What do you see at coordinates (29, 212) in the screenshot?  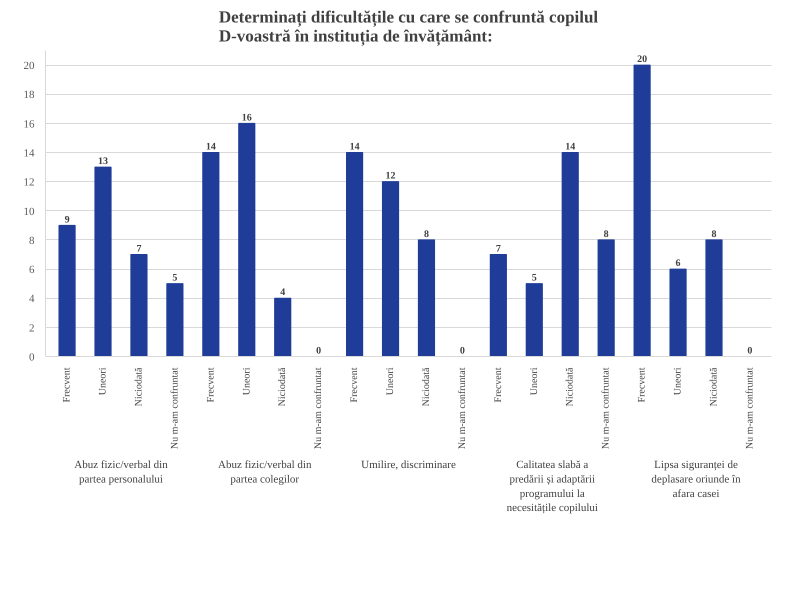 I see `y-tick-label: 10` at bounding box center [29, 212].